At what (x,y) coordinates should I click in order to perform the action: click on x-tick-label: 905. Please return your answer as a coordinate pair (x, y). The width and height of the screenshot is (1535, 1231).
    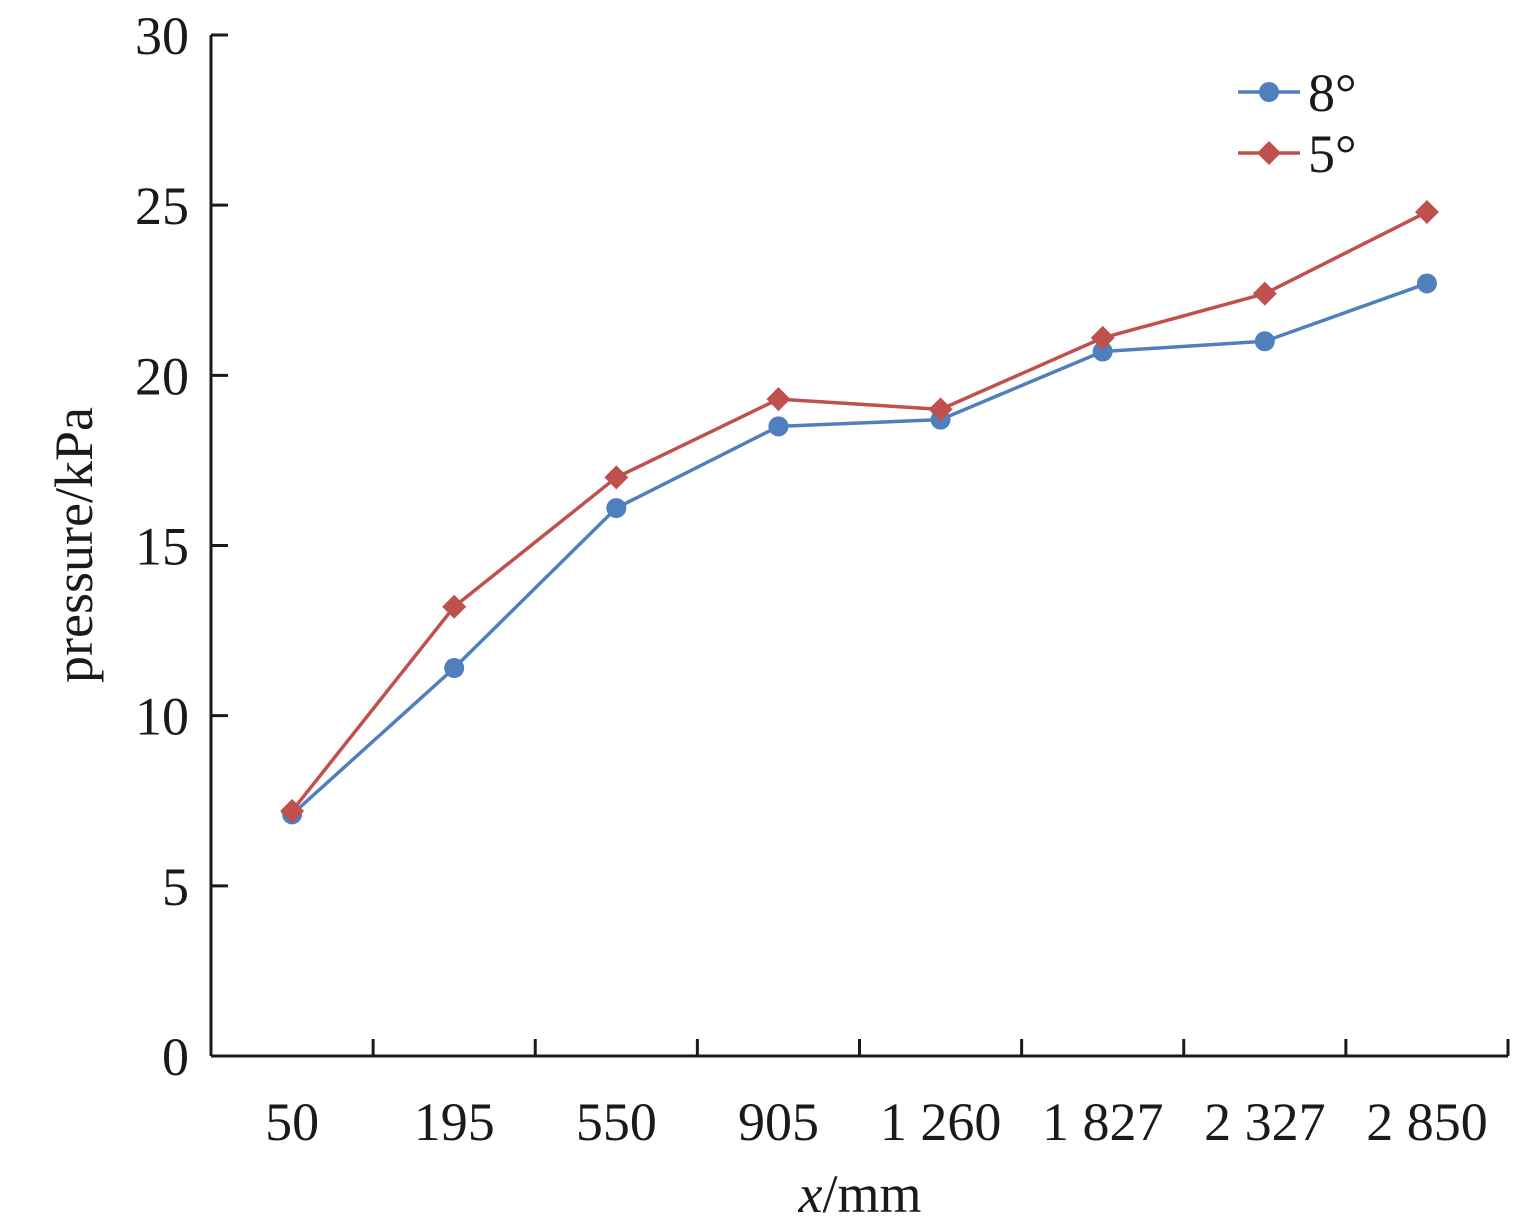
    Looking at the image, I should click on (778, 1122).